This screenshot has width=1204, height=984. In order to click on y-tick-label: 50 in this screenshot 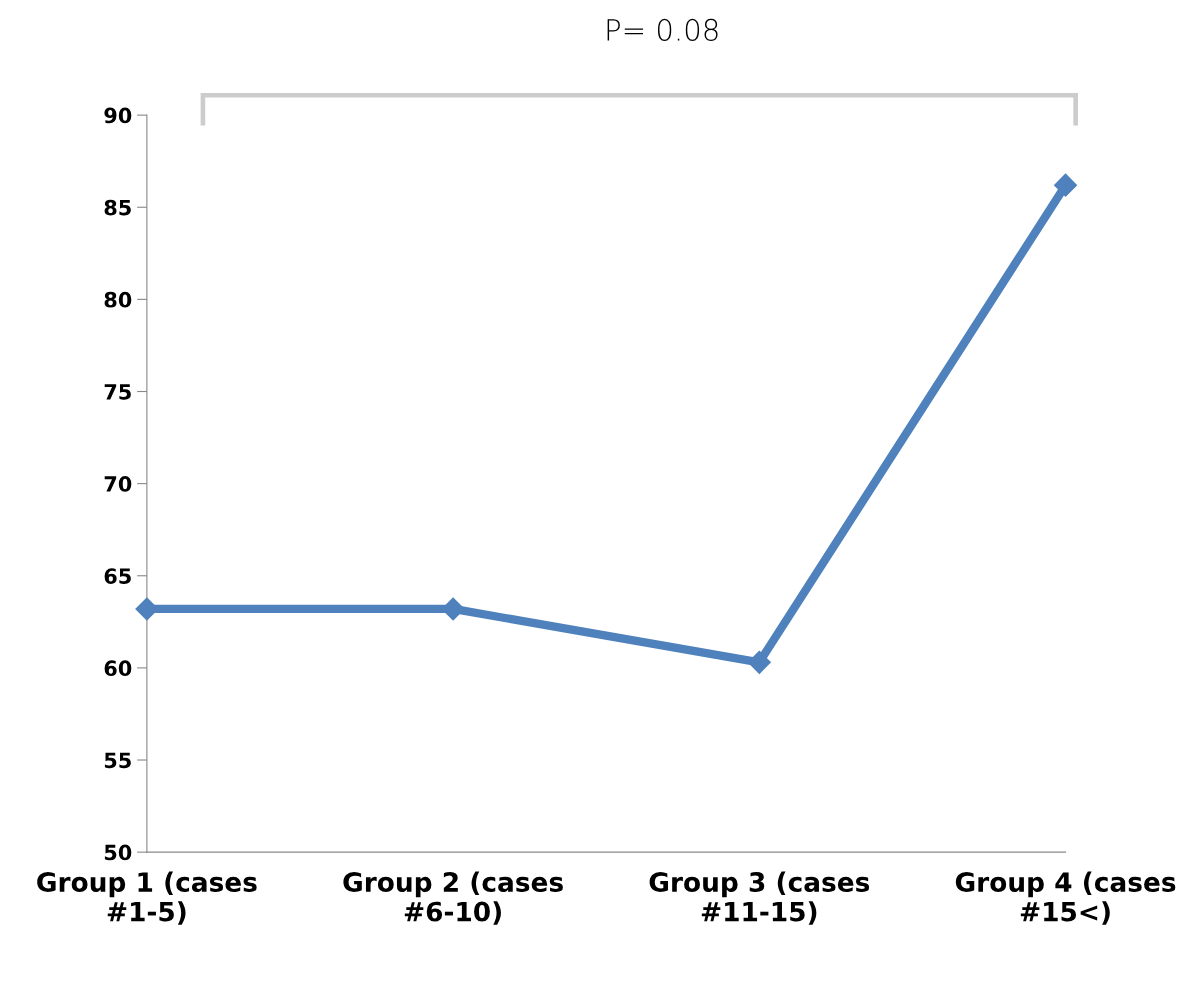, I will do `click(118, 852)`.